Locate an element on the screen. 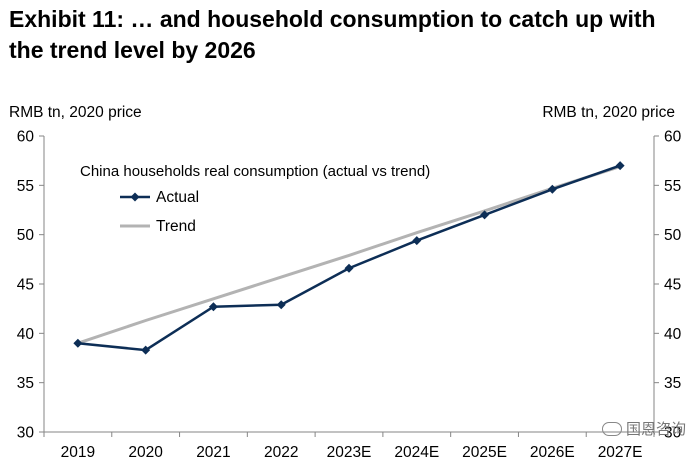  right-axis-unit-label: RMB tn, 2020 price is located at coordinates (608, 112).